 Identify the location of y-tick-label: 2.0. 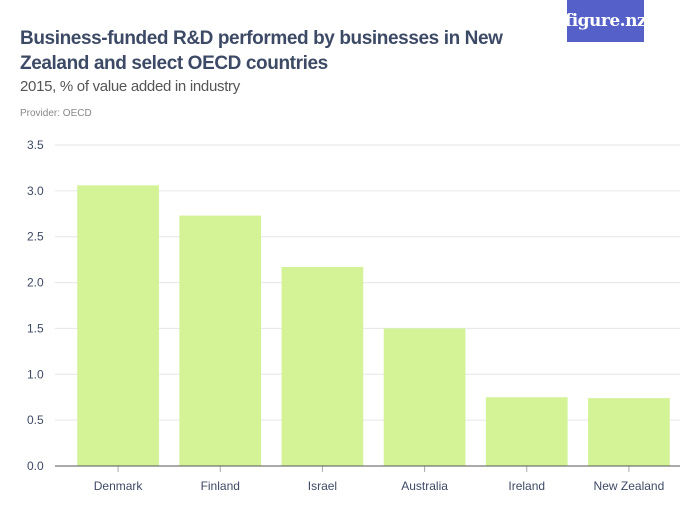
(35, 283).